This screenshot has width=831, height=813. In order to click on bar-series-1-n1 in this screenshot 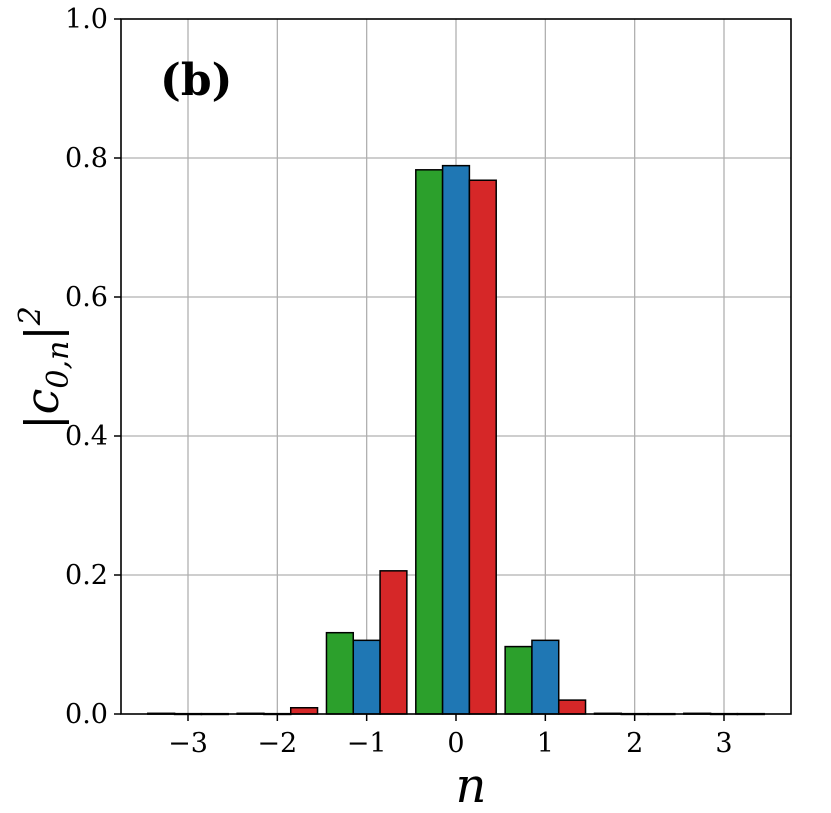, I will do `click(518, 680)`.